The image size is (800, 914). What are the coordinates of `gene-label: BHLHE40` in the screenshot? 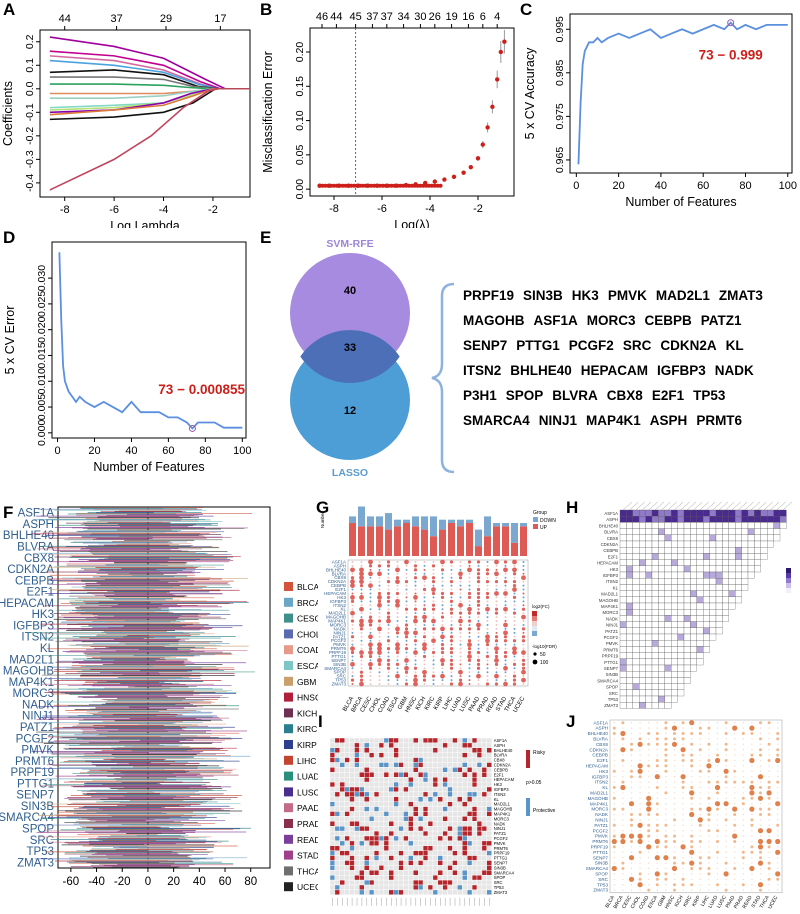 It's located at (28, 536).